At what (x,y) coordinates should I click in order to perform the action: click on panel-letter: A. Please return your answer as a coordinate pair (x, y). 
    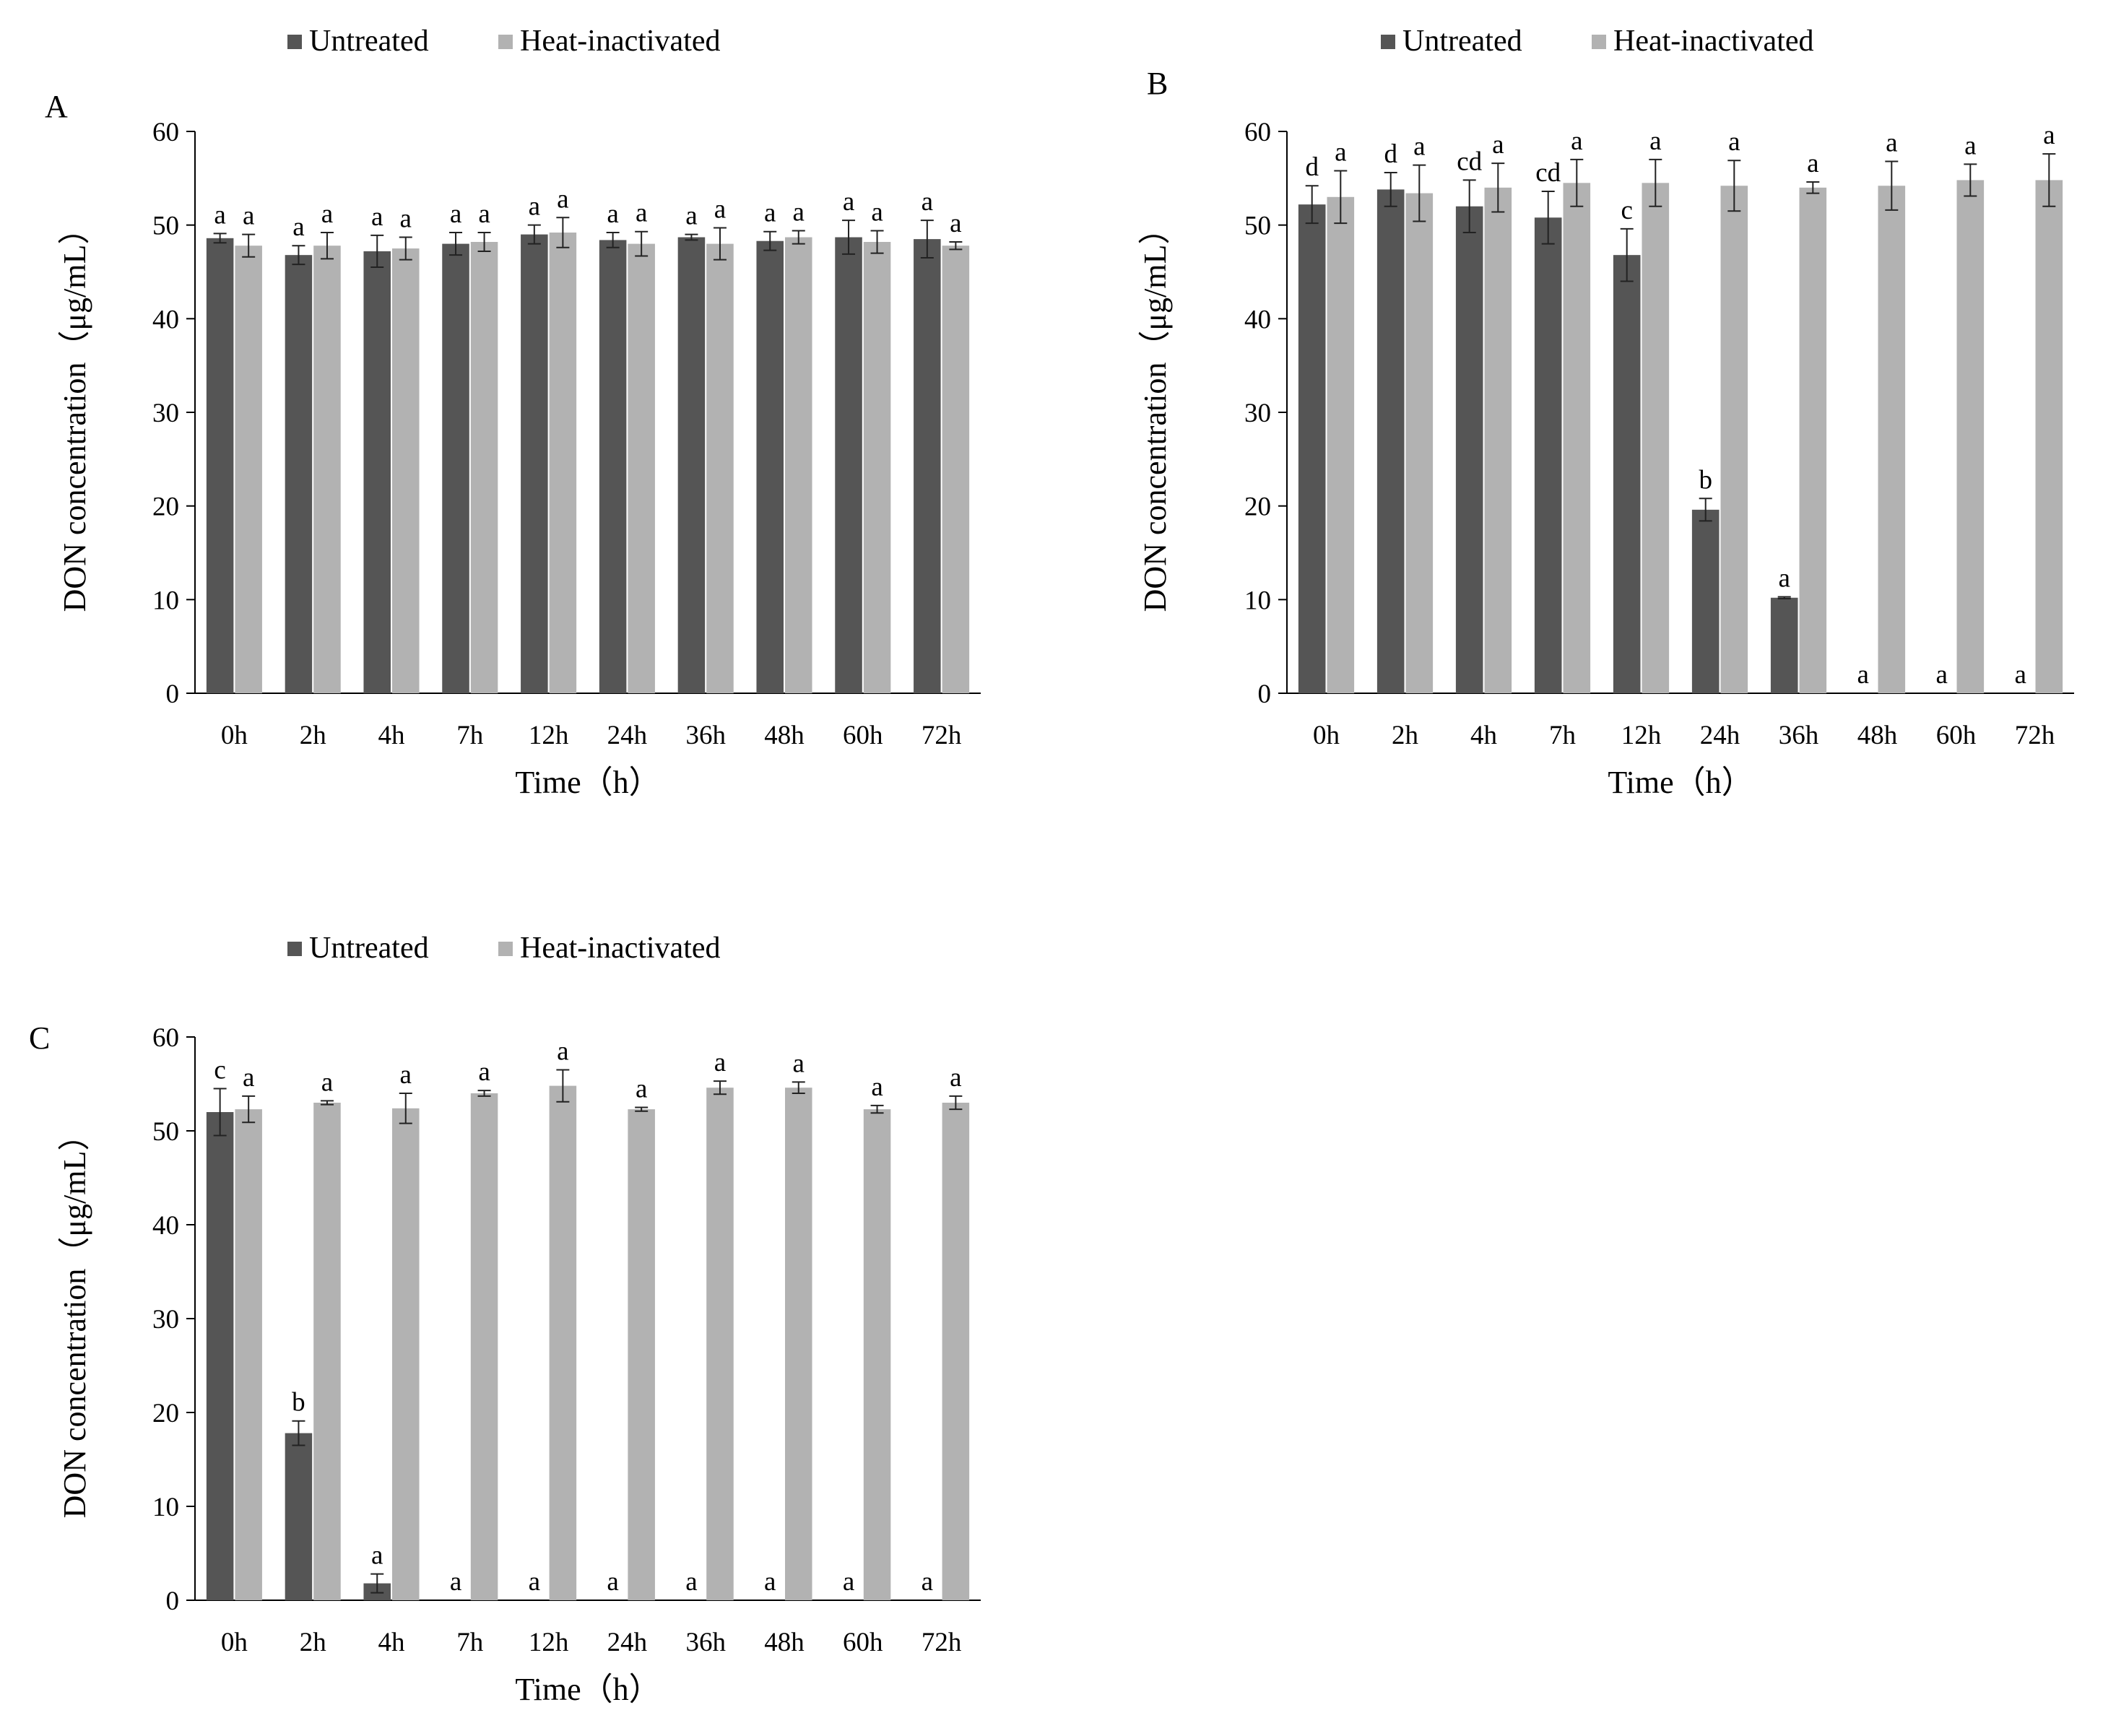
    Looking at the image, I should click on (56, 106).